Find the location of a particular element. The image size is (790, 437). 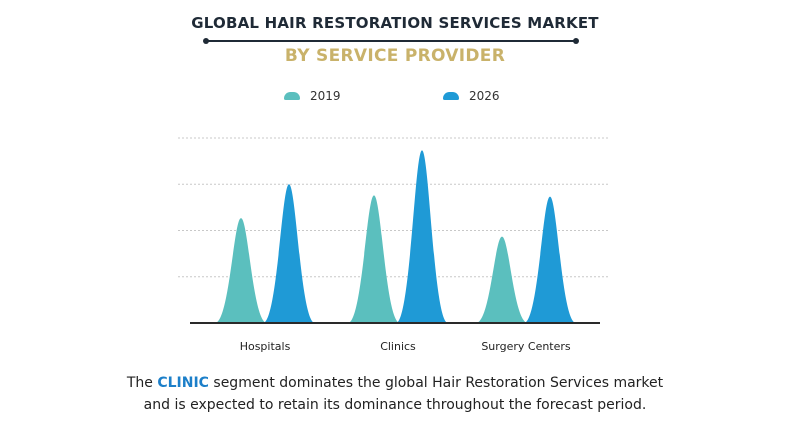

peak-clinics-2026 is located at coordinates (422, 236).